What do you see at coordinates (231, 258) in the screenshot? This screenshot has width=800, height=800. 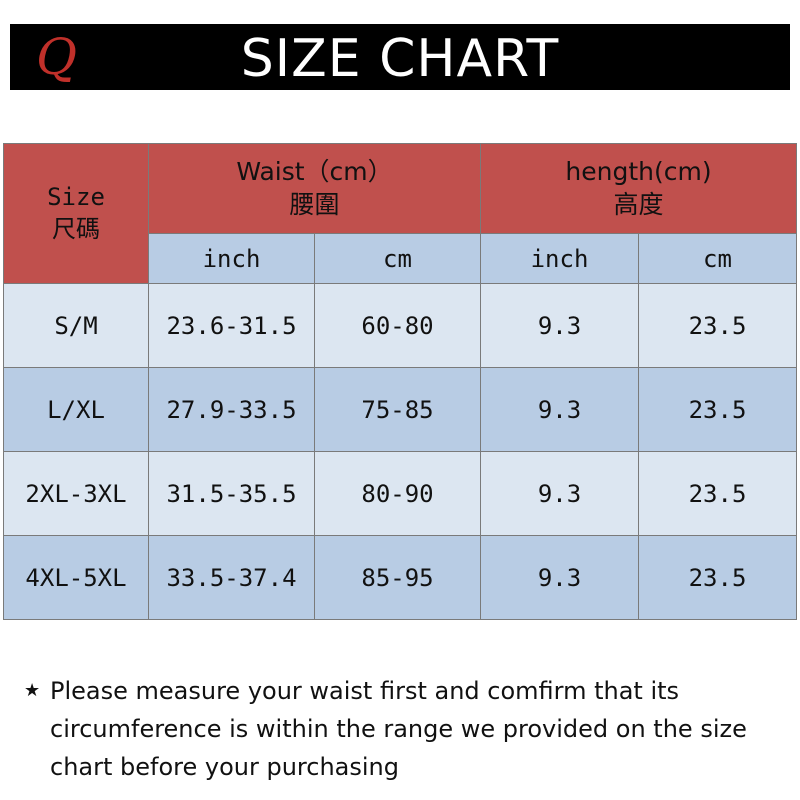 I see `waist-inch-subheader: inch` at bounding box center [231, 258].